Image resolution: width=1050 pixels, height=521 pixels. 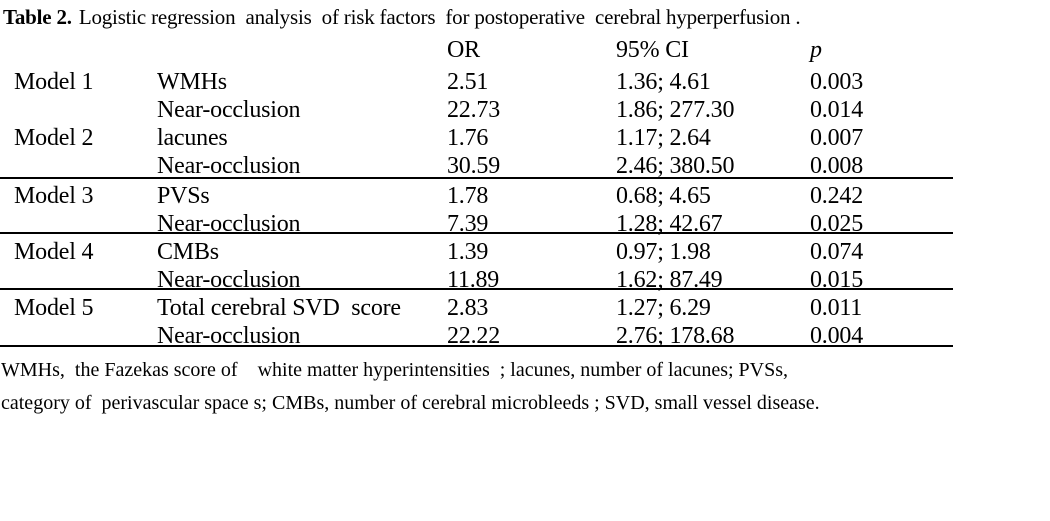 I want to click on table-header-row: OR 95% CI p, so click(x=476, y=50).